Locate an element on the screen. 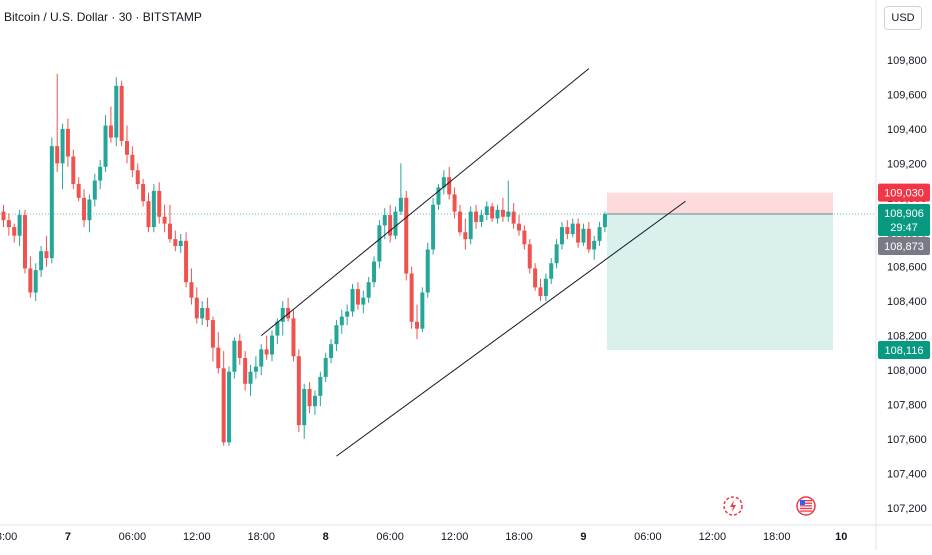  y-tick-label: 109,600 is located at coordinates (907, 95).